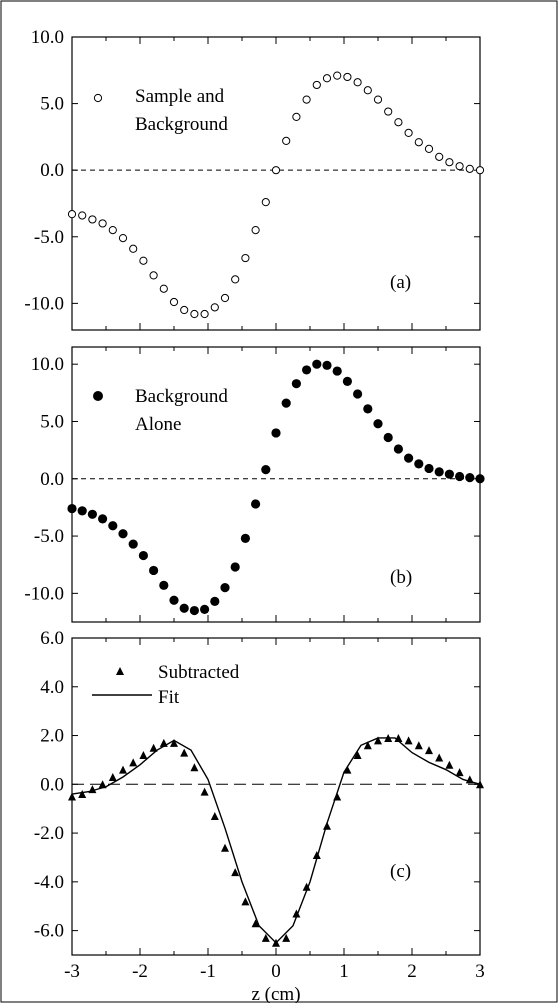 Image resolution: width=558 pixels, height=1003 pixels. What do you see at coordinates (47, 37) in the screenshot?
I see `y-tick-label: 10.0` at bounding box center [47, 37].